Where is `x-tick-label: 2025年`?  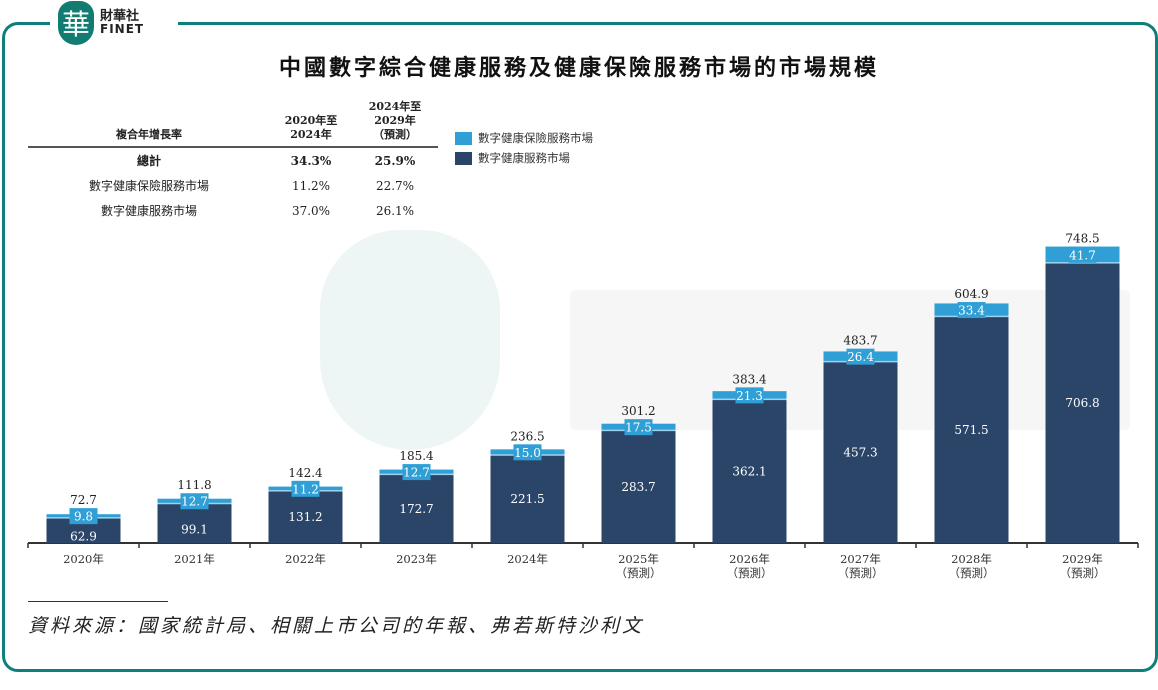
x-tick-label: 2025年 is located at coordinates (638, 559).